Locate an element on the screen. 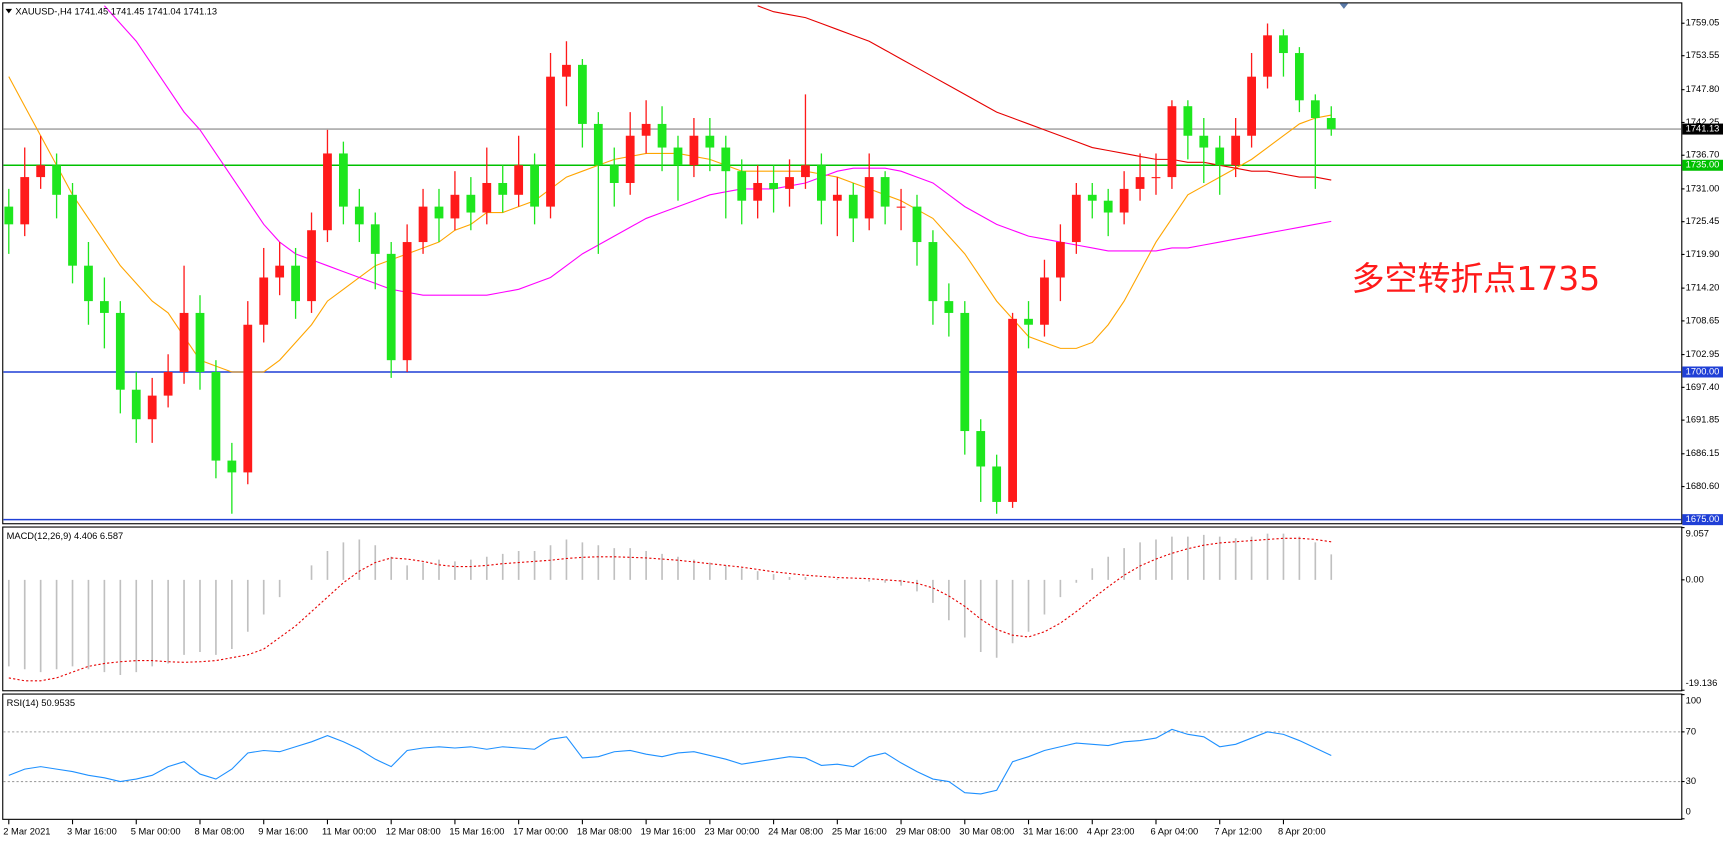 The width and height of the screenshot is (1723, 842). x-tick-label: 23 Mar 00:00 is located at coordinates (731, 831).